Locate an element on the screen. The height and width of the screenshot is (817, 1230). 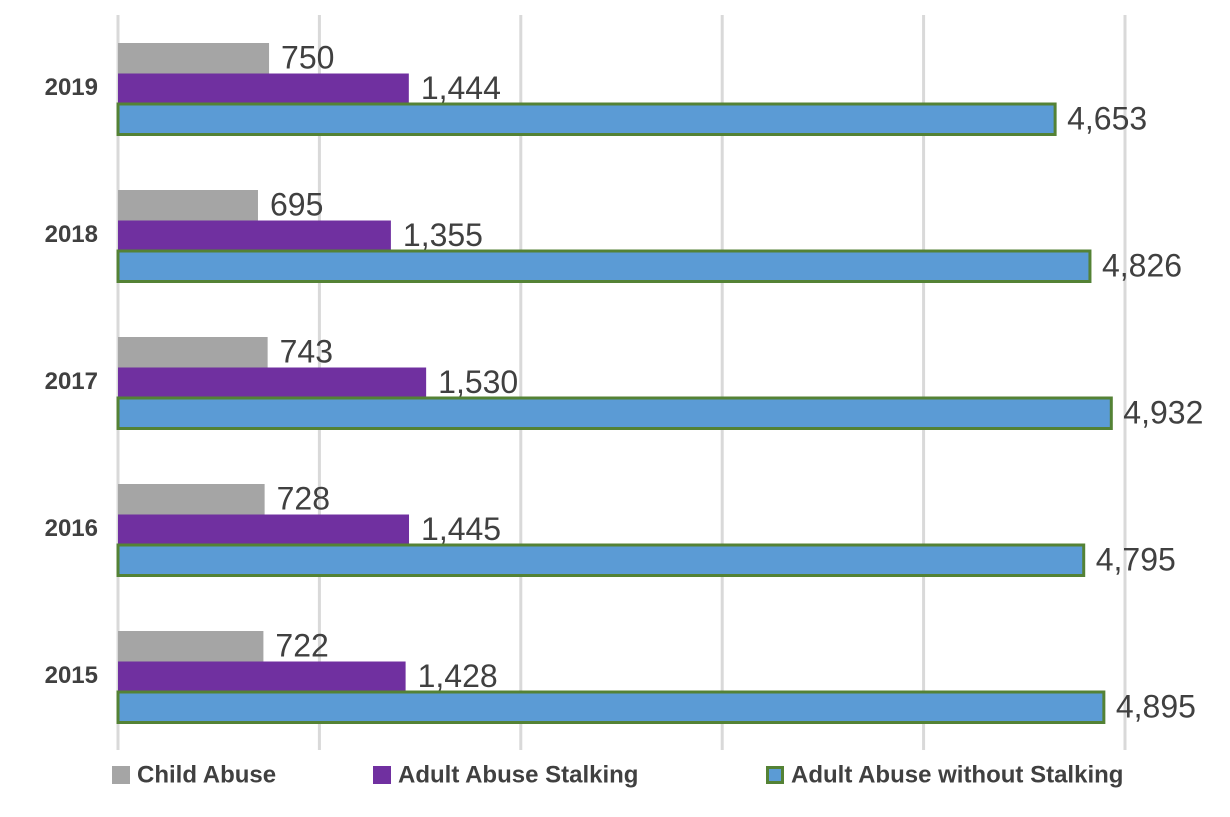
y-tick-label: 2018 is located at coordinates (71, 234).